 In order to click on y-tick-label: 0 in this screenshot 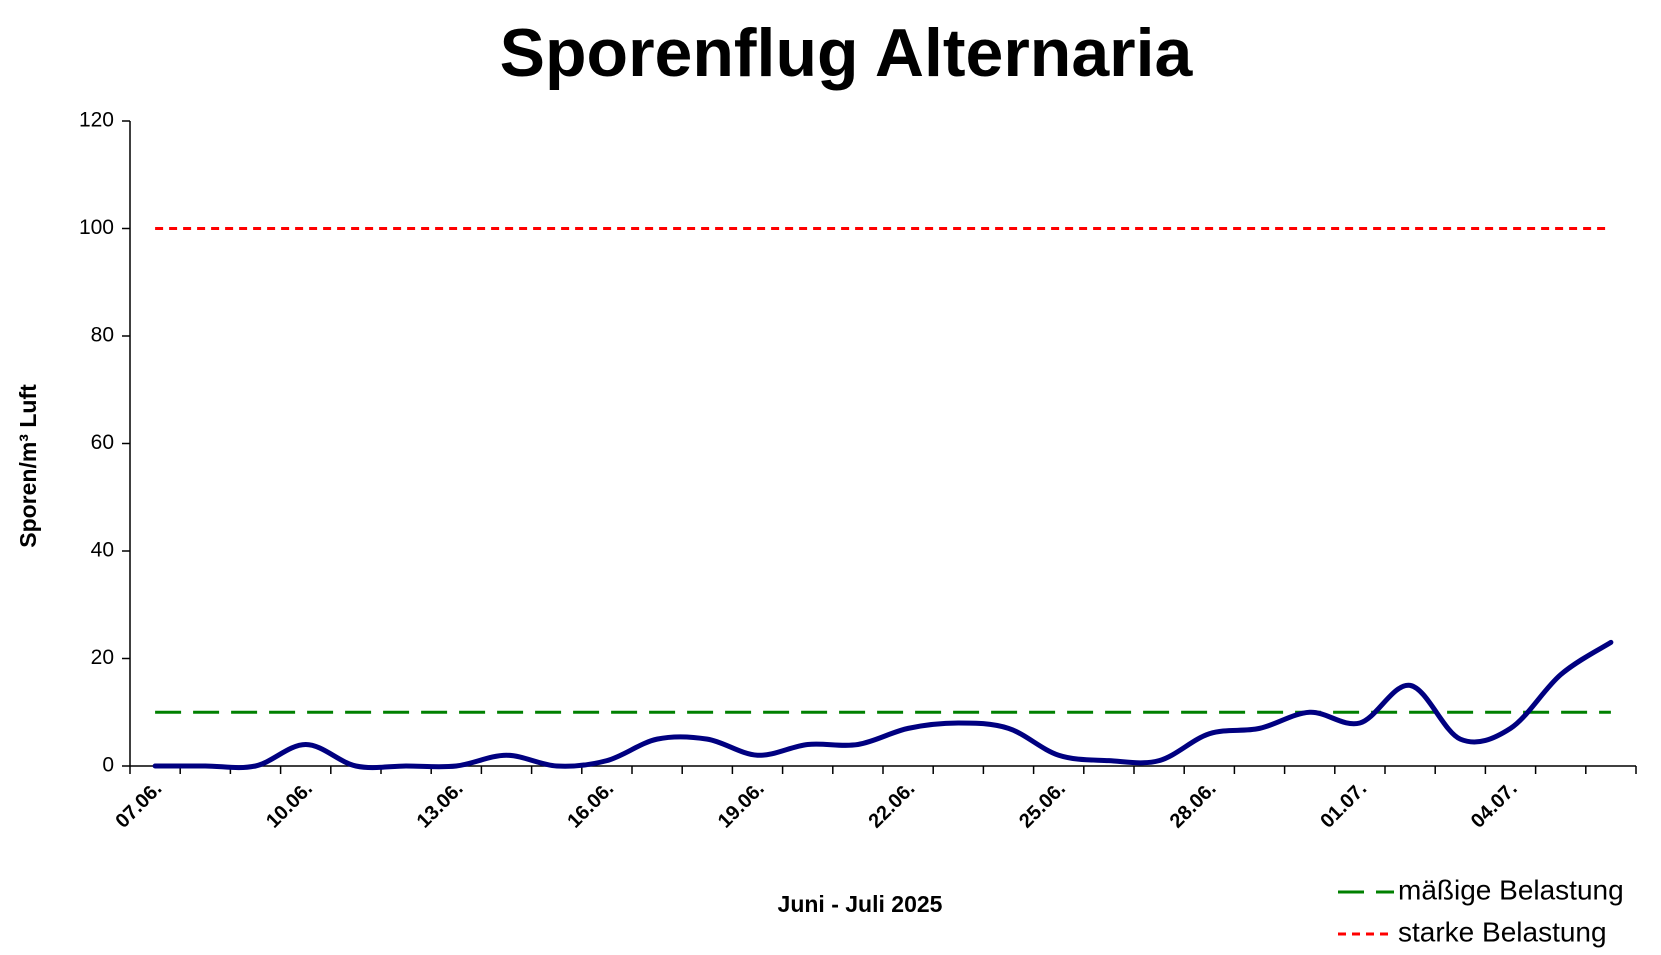, I will do `click(108, 765)`.